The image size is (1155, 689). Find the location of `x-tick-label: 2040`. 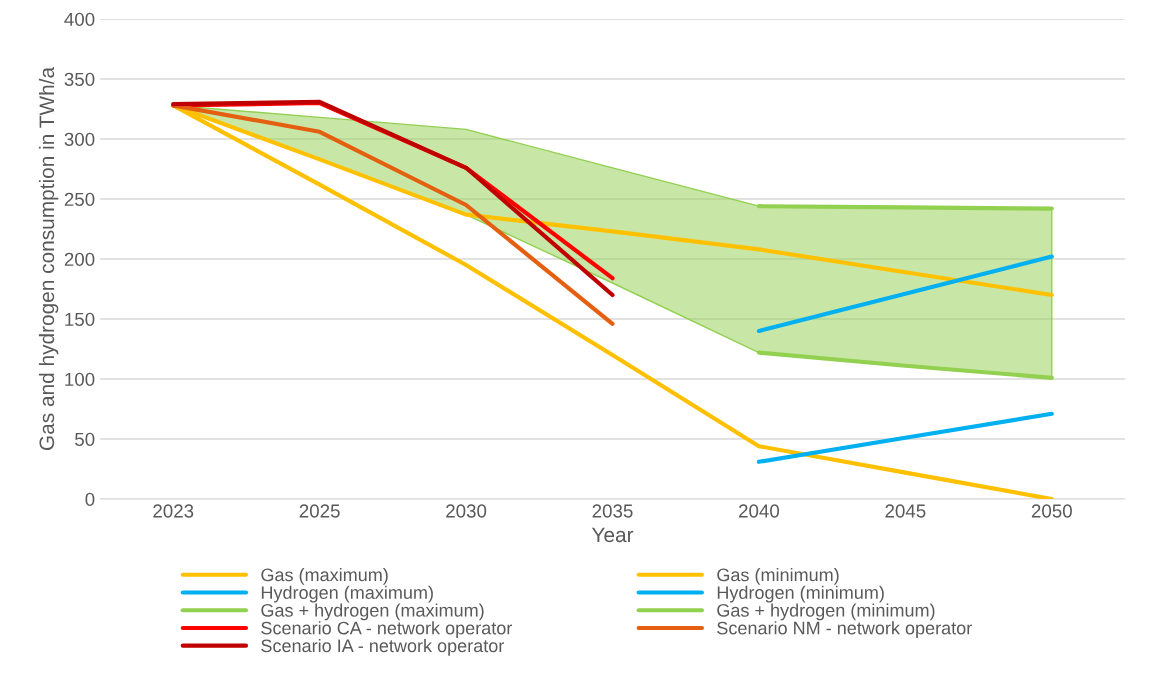

x-tick-label: 2040 is located at coordinates (759, 511).